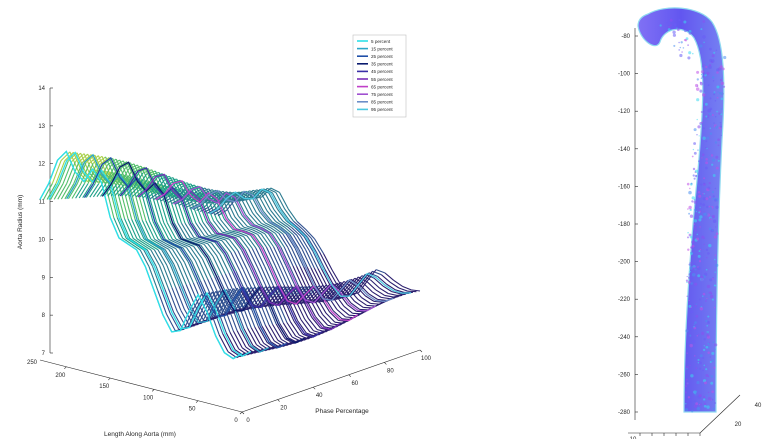  What do you see at coordinates (738, 425) in the screenshot?
I see `aorta-y-tick-label: 20` at bounding box center [738, 425].